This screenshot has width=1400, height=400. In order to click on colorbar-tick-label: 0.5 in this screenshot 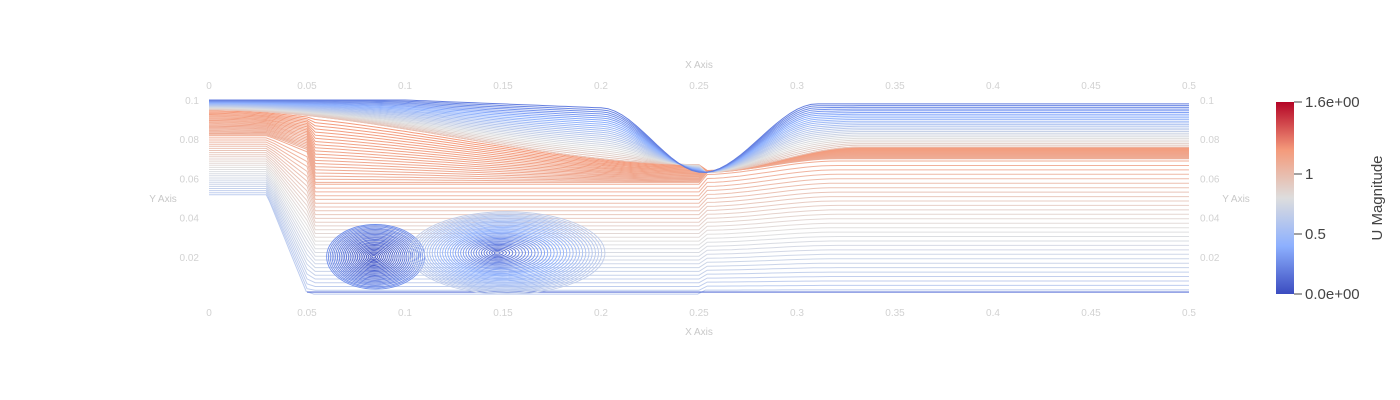, I will do `click(1315, 234)`.